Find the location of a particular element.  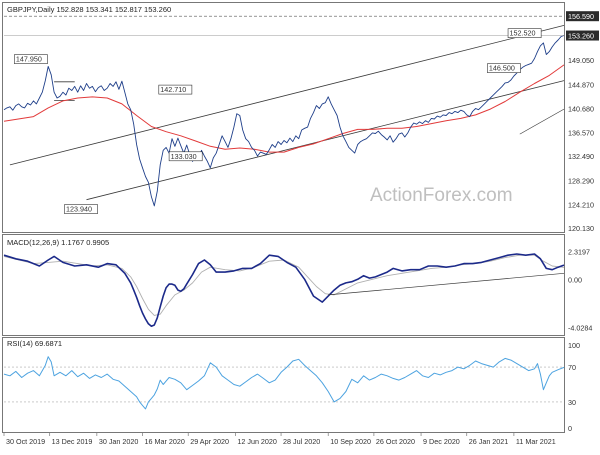

price-y-tick-label: 128.290 is located at coordinates (581, 181).